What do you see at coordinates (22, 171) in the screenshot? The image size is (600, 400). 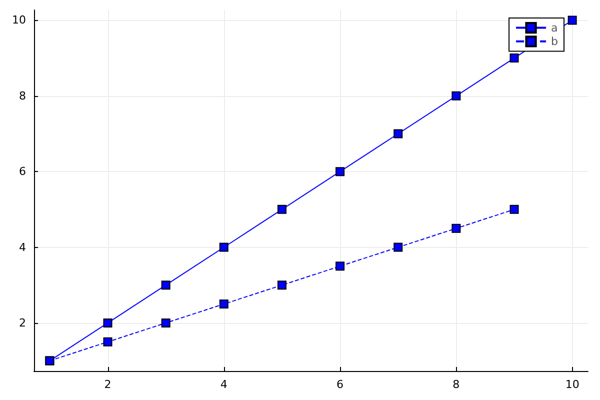 I see `y-tick-label: 6` at bounding box center [22, 171].